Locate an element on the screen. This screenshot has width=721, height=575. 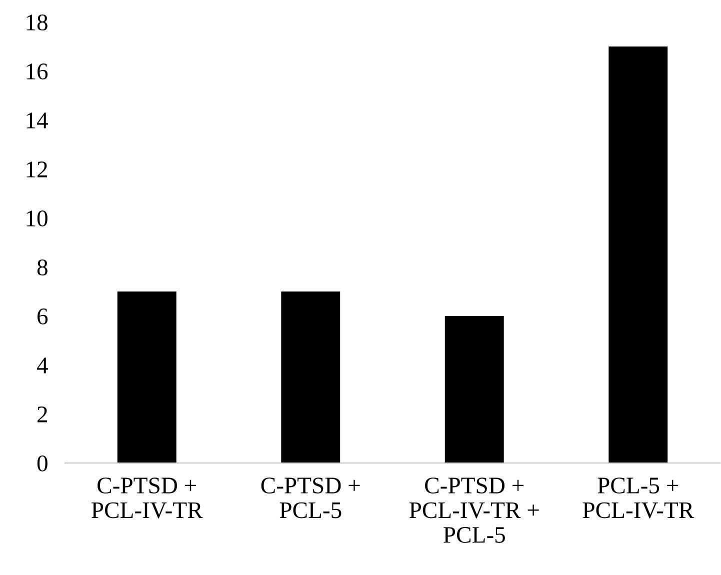
y-tick-label: 6 is located at coordinates (43, 316).